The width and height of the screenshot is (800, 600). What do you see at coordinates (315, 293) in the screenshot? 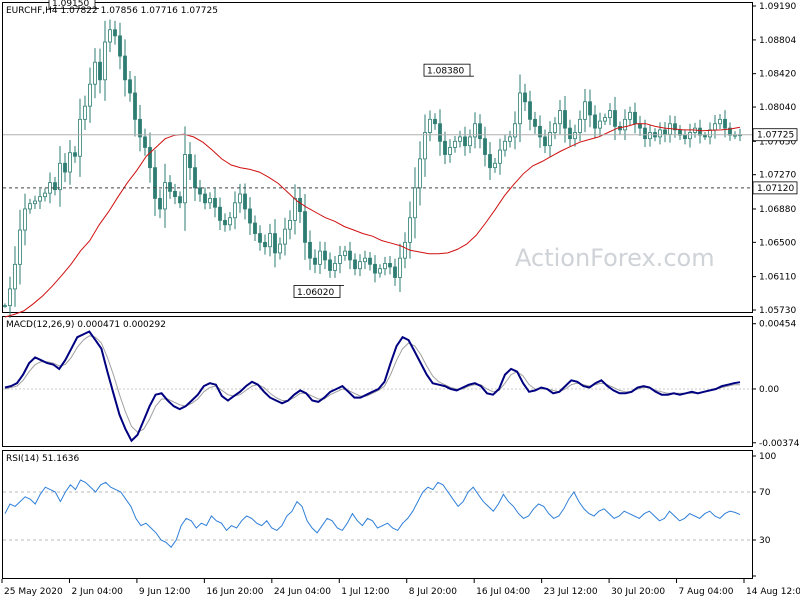
I see `price-annotation-label: 1.06020` at bounding box center [315, 293].